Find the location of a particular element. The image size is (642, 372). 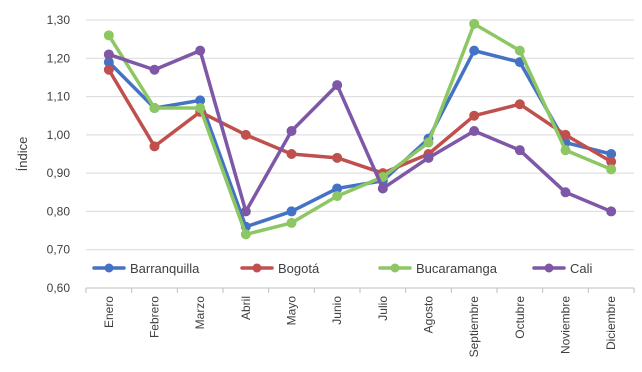

y-tick-label: 1,30 is located at coordinates (59, 20).